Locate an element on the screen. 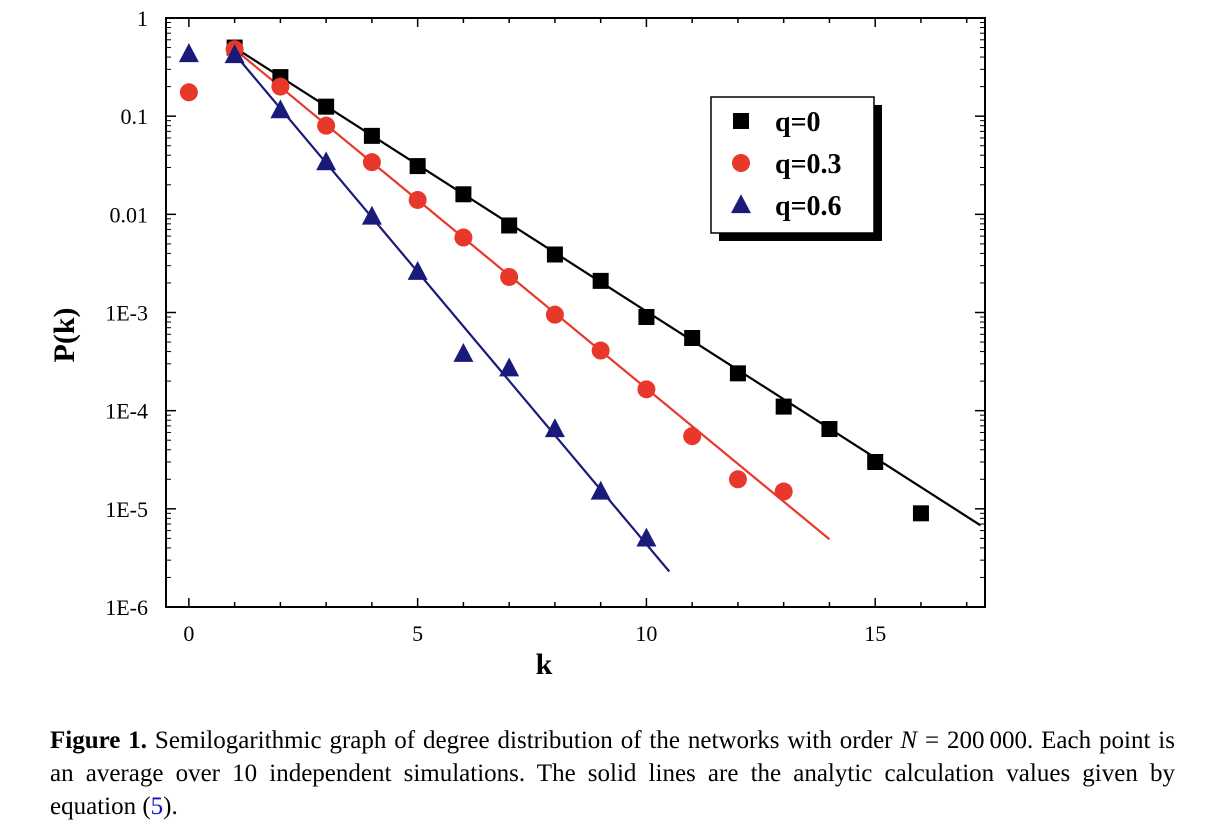 This screenshot has height=828, width=1224. x-tick-label: 10 is located at coordinates (646, 633).